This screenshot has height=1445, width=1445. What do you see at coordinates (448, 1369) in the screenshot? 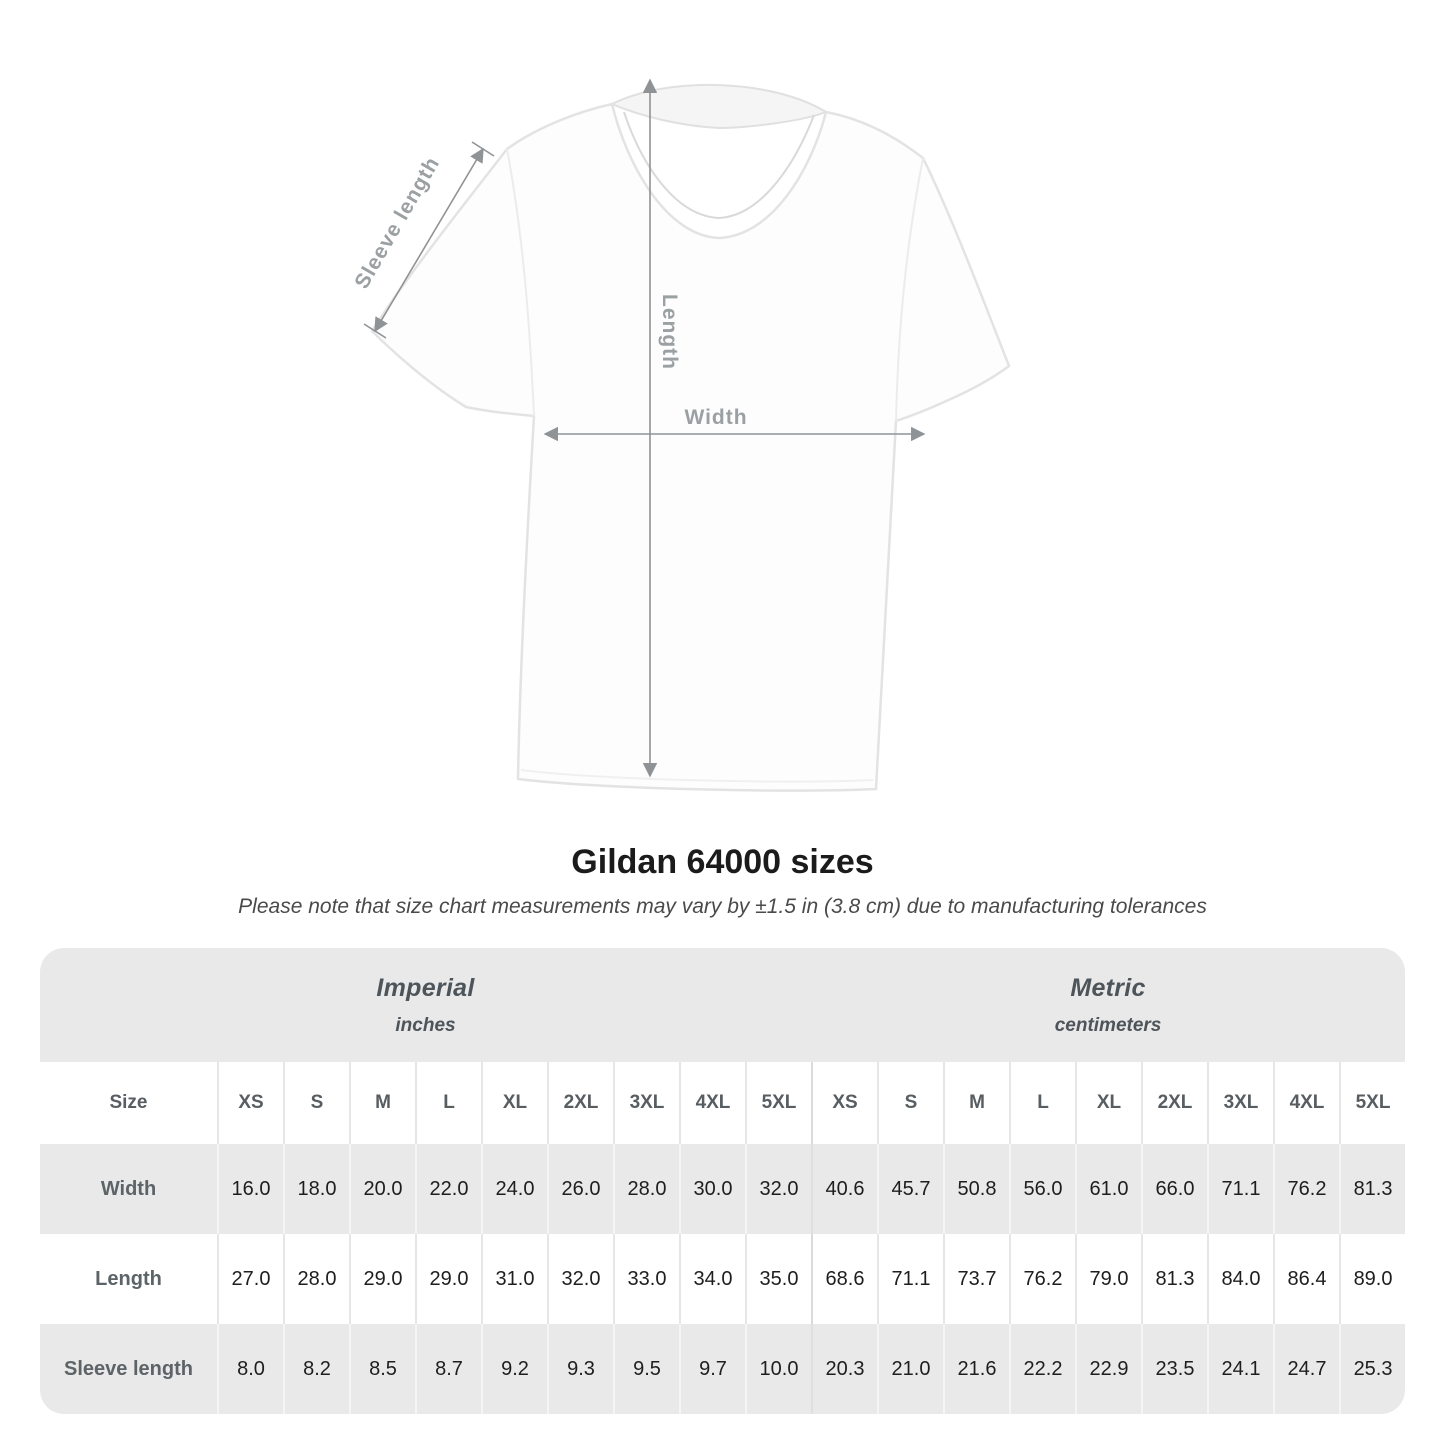
I see `measurement-cell: 8.7` at bounding box center [448, 1369].